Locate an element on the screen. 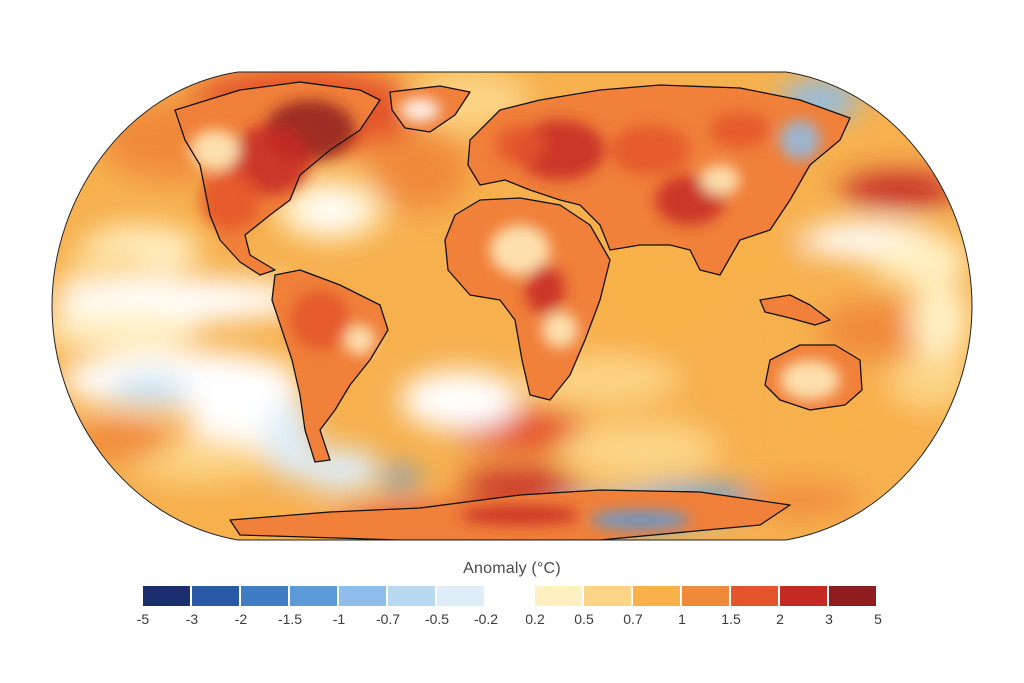  coastline-greenland is located at coordinates (430, 109).